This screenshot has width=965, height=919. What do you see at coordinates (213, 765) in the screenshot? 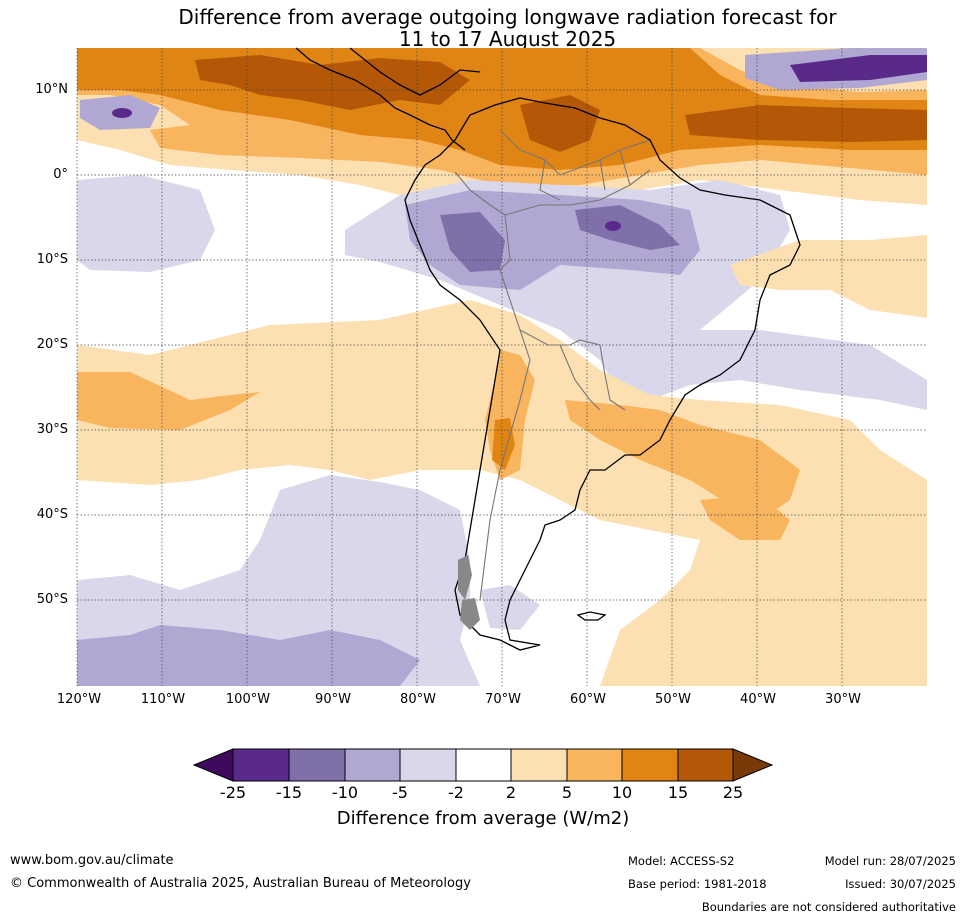
I see `colorbar-extend-low` at bounding box center [213, 765].